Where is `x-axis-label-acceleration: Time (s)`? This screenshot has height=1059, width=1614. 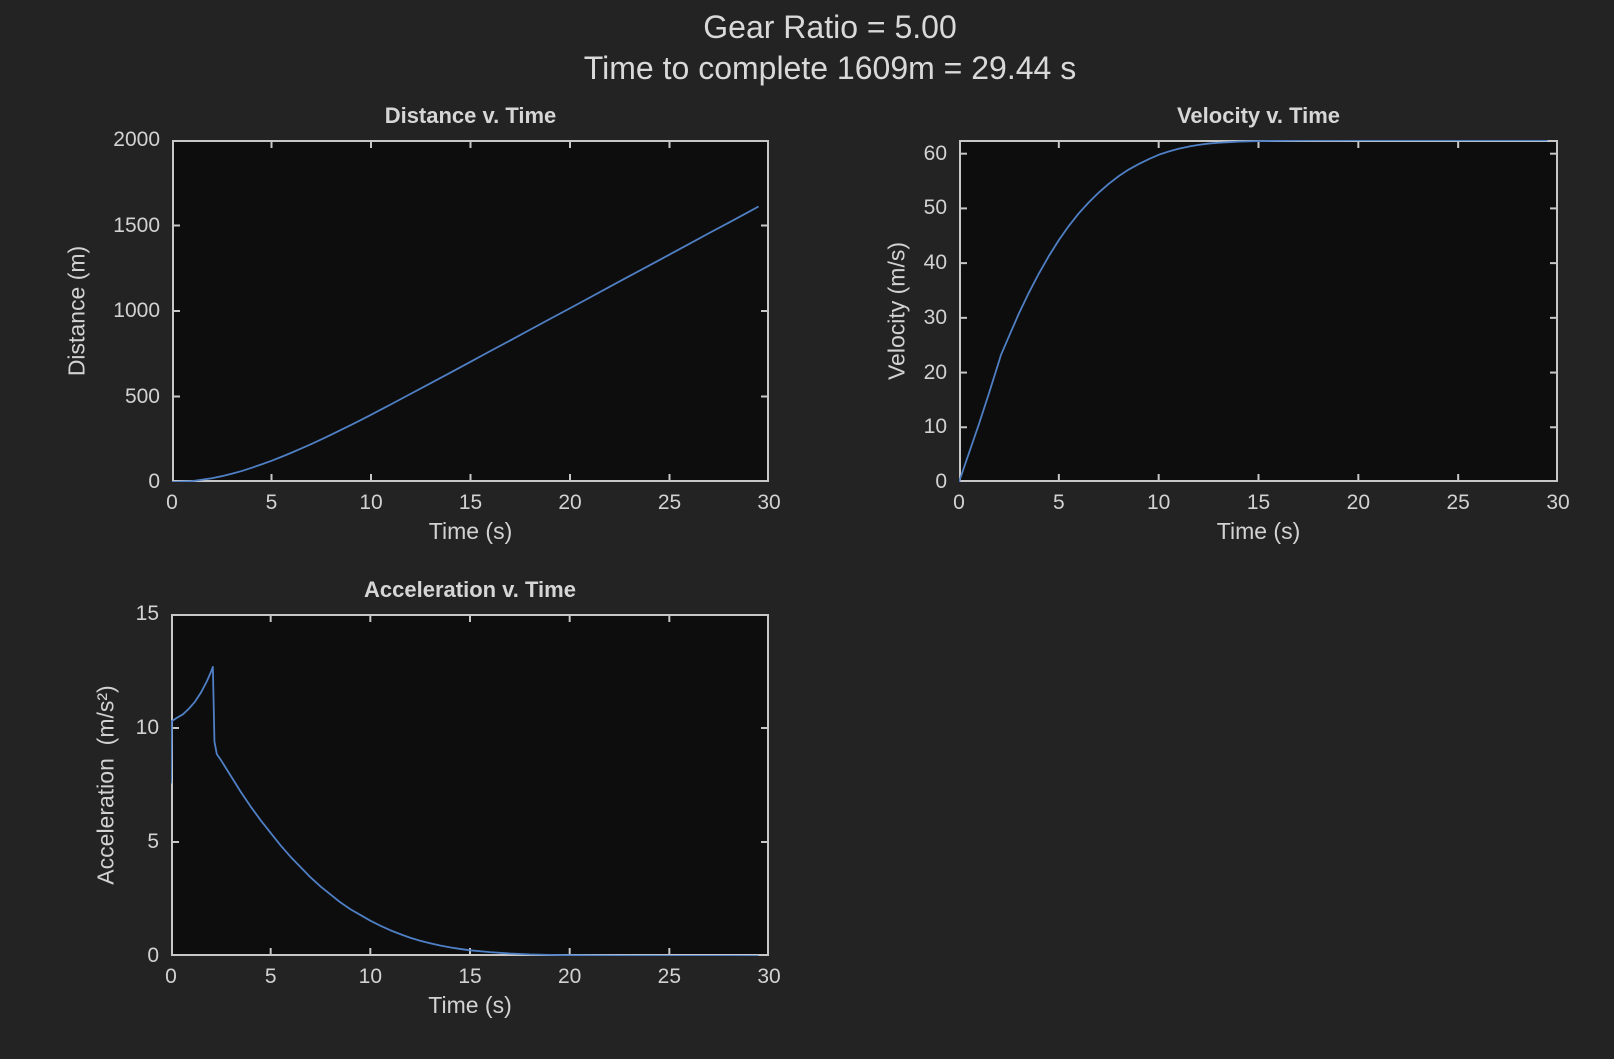
x-axis-label-acceleration: Time (s) is located at coordinates (470, 1005).